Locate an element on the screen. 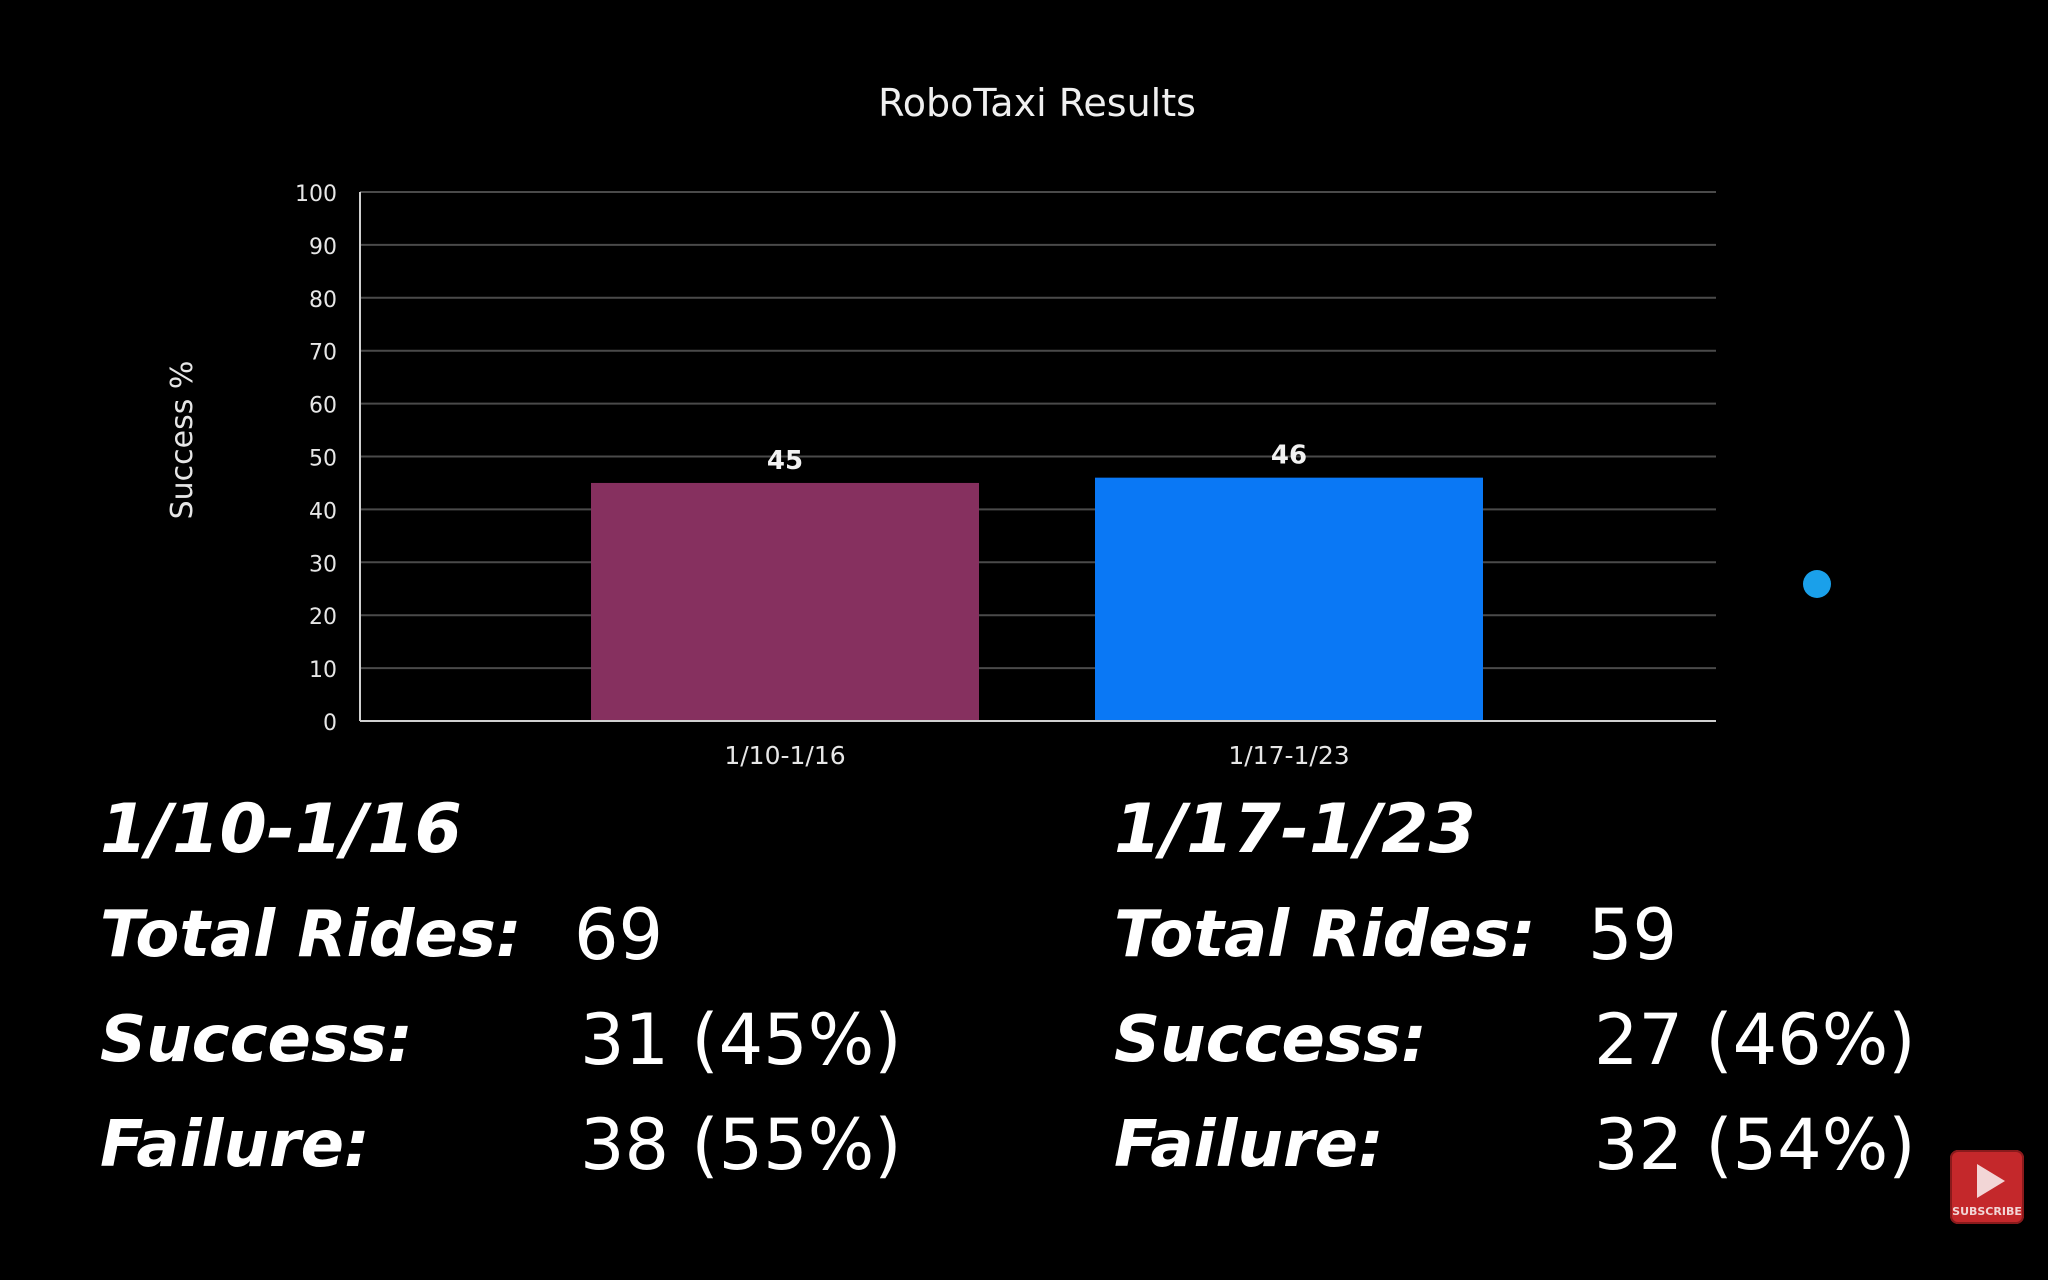  failure-value: 32 (54%) is located at coordinates (1755, 1145).